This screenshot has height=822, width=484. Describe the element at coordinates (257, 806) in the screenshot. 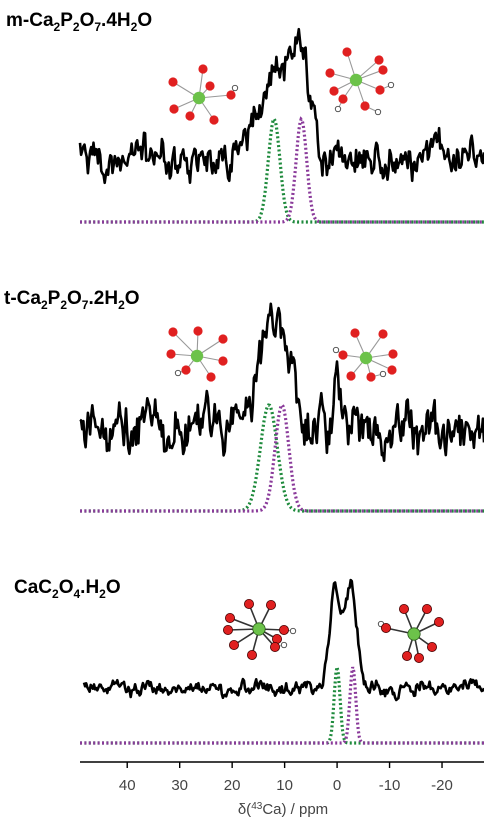

I see `x-axis-label-part: 43` at that location.